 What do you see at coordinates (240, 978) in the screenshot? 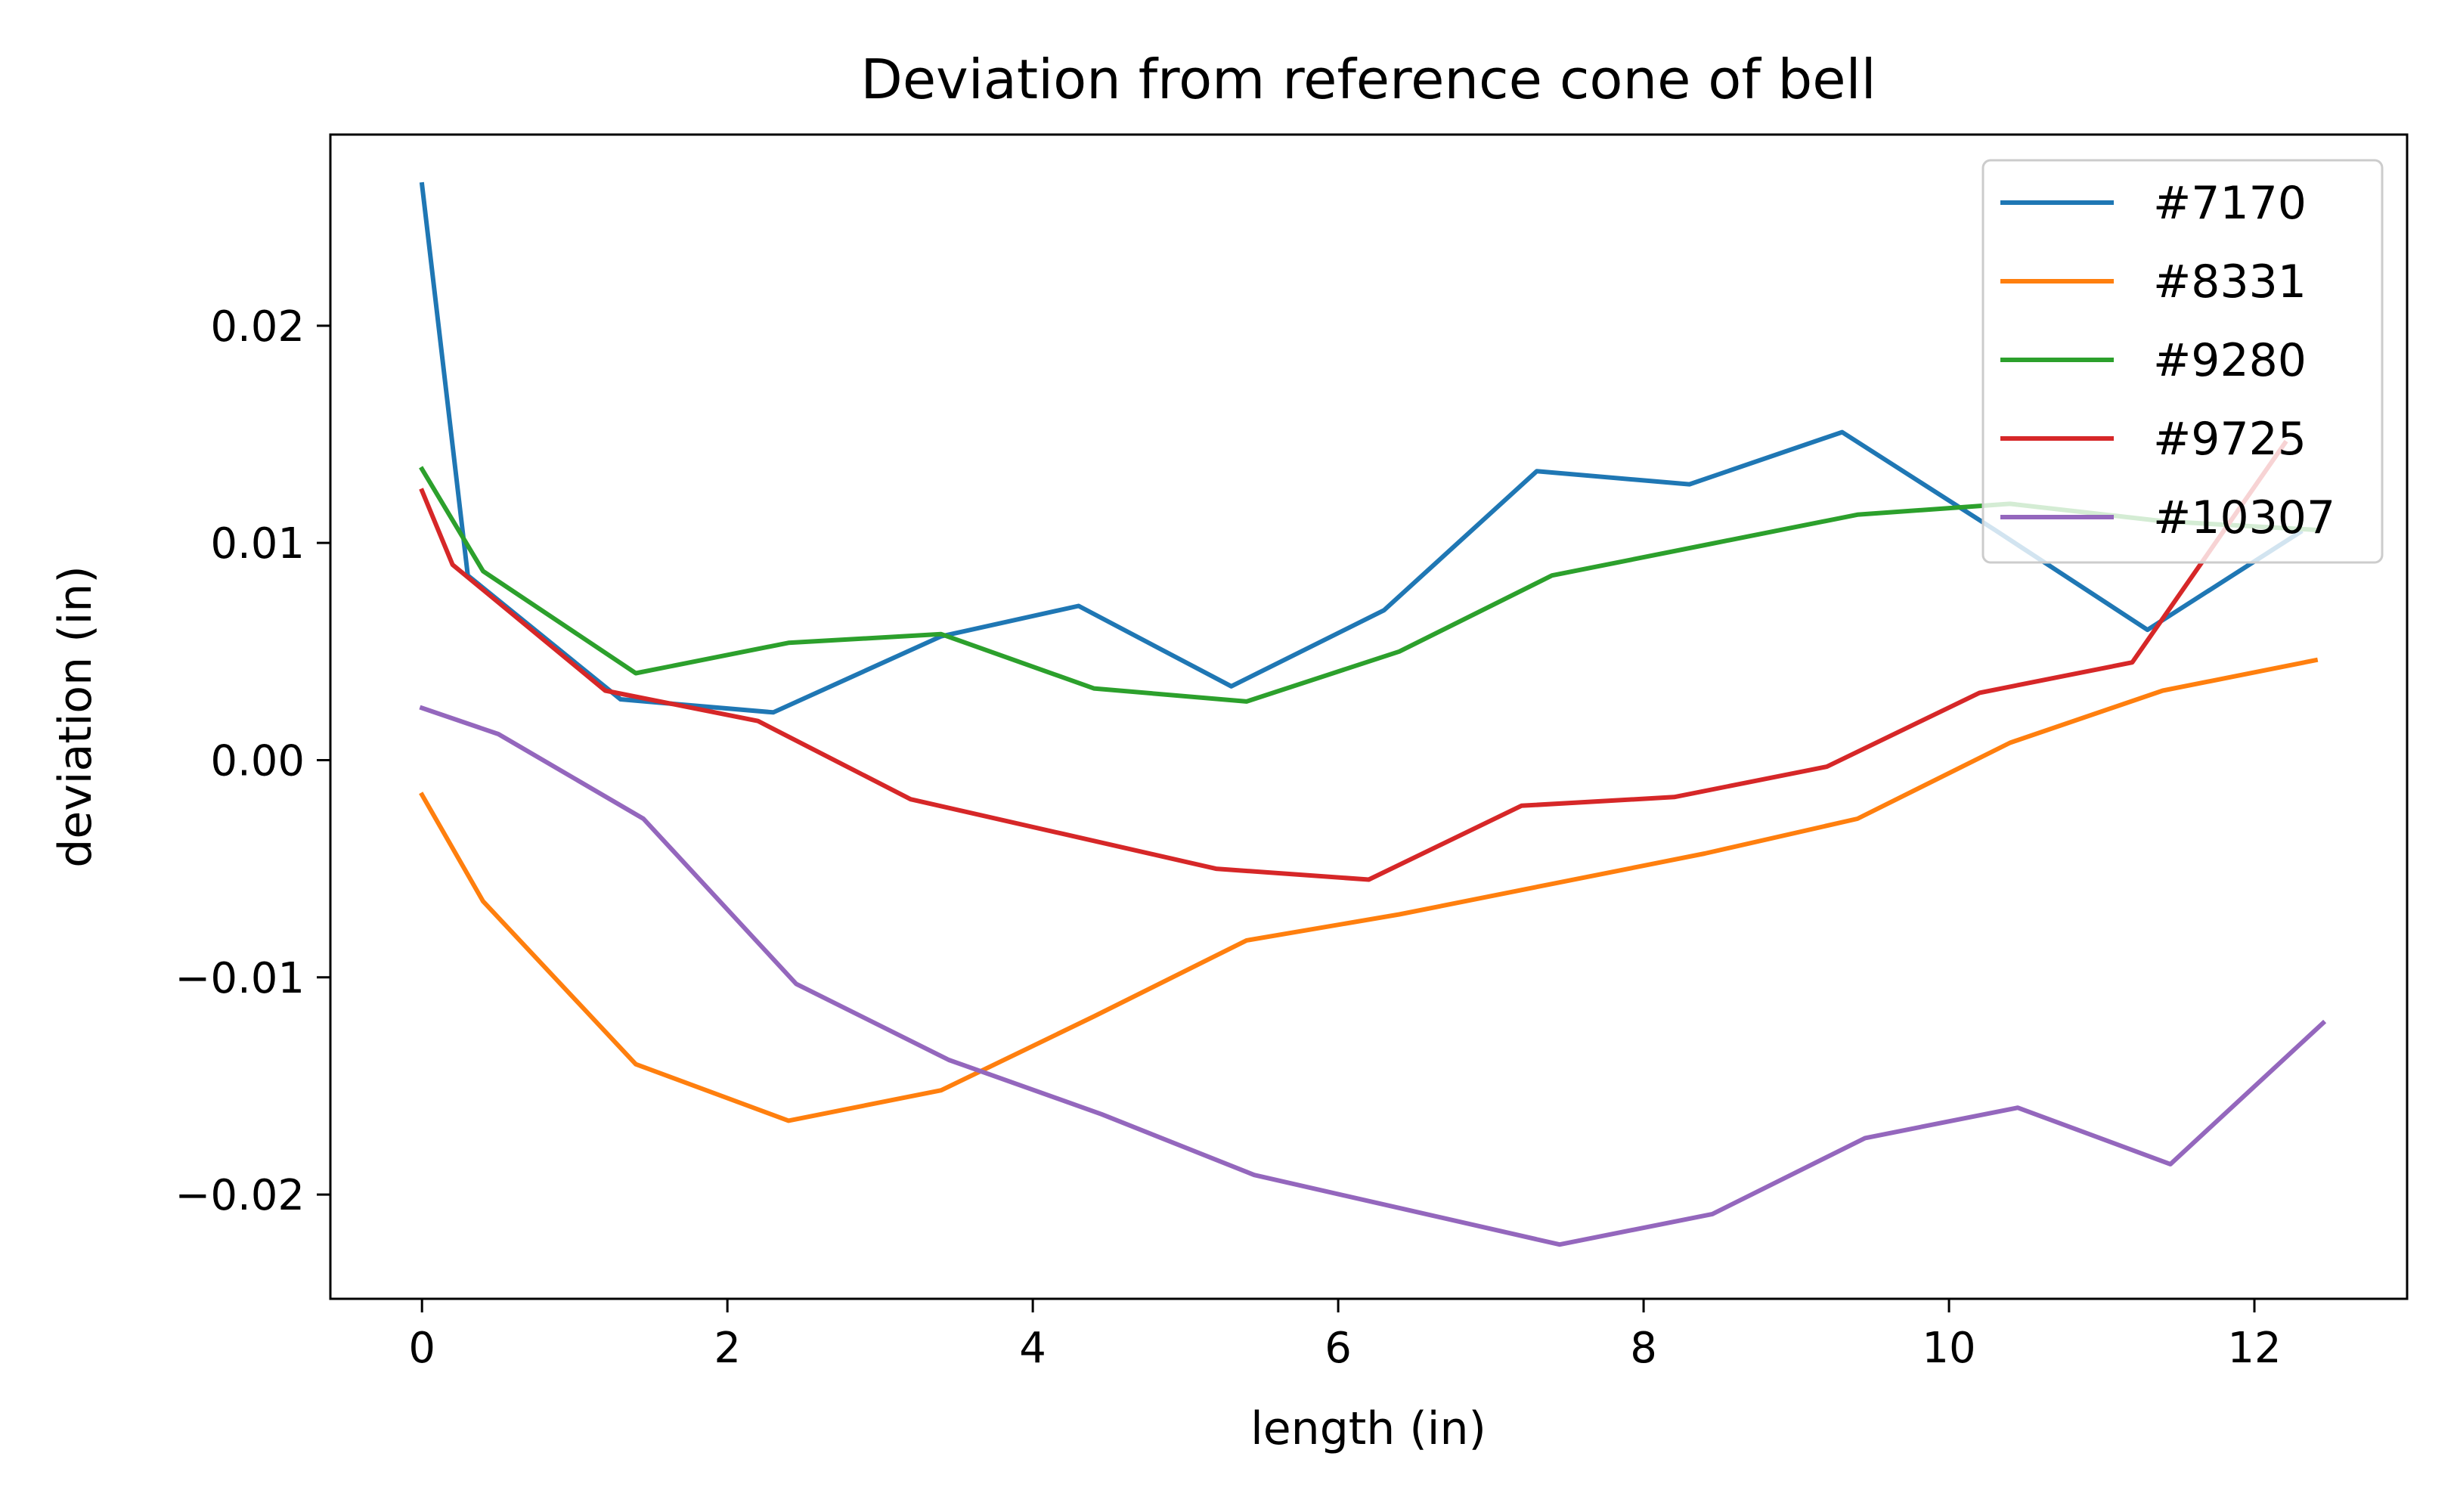
I see `y-tick-label: −0.01` at bounding box center [240, 978].